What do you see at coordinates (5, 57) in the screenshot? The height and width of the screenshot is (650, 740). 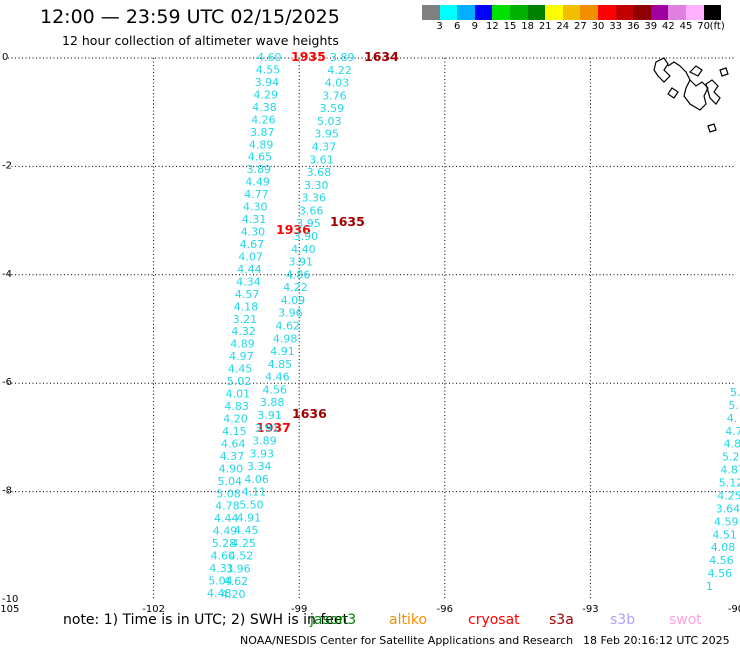 I see `y-tick-label: 0` at bounding box center [5, 57].